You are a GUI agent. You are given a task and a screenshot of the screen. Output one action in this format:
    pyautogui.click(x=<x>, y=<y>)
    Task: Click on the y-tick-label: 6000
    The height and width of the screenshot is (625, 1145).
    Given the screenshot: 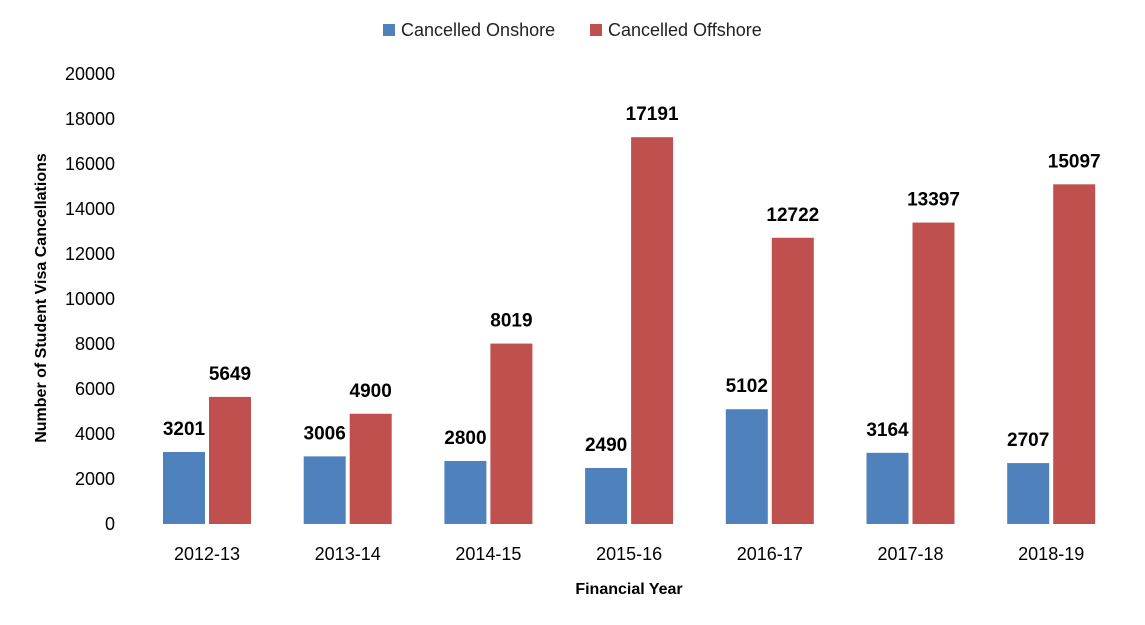 What is the action you would take?
    pyautogui.click(x=95, y=389)
    